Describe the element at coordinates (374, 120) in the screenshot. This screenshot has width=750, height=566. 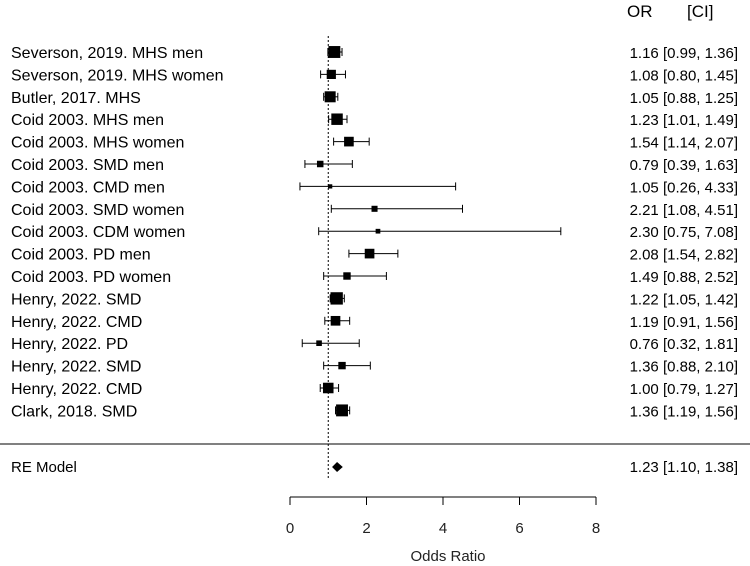
I see `study-row: Coid 2003. MHS men 1.23 [1.01, 1.49]` at that location.